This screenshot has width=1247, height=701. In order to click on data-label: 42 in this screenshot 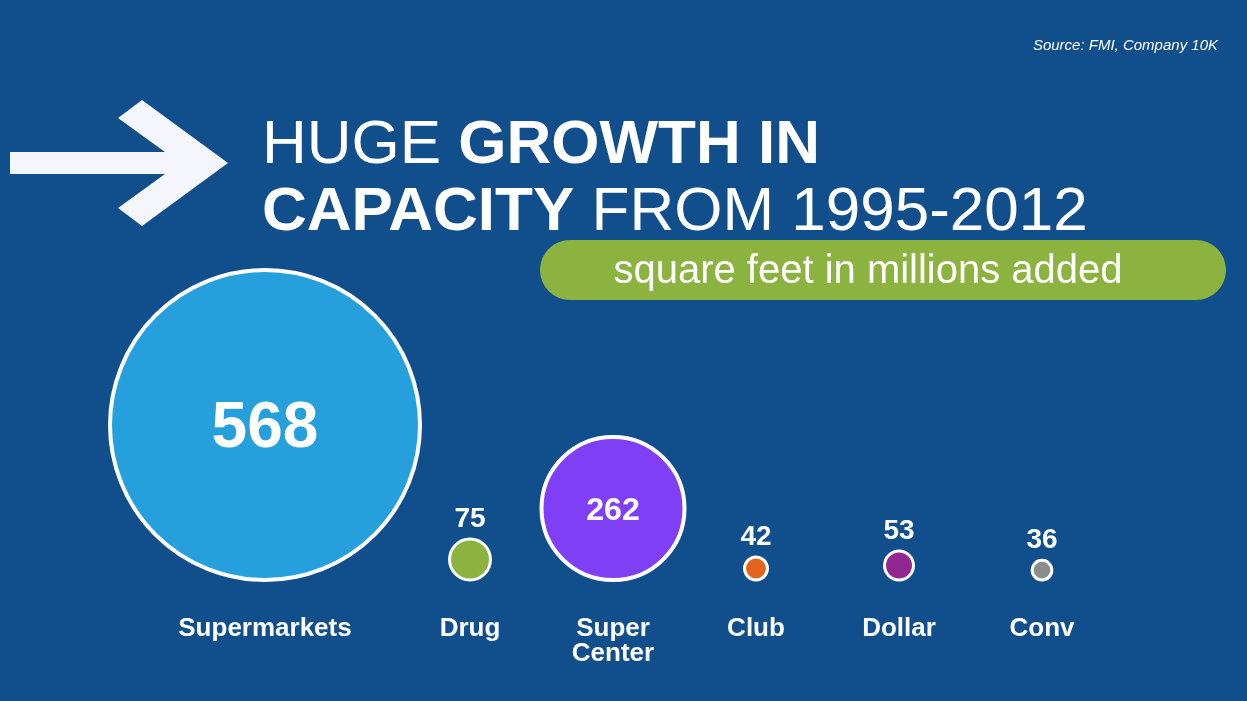, I will do `click(756, 536)`.